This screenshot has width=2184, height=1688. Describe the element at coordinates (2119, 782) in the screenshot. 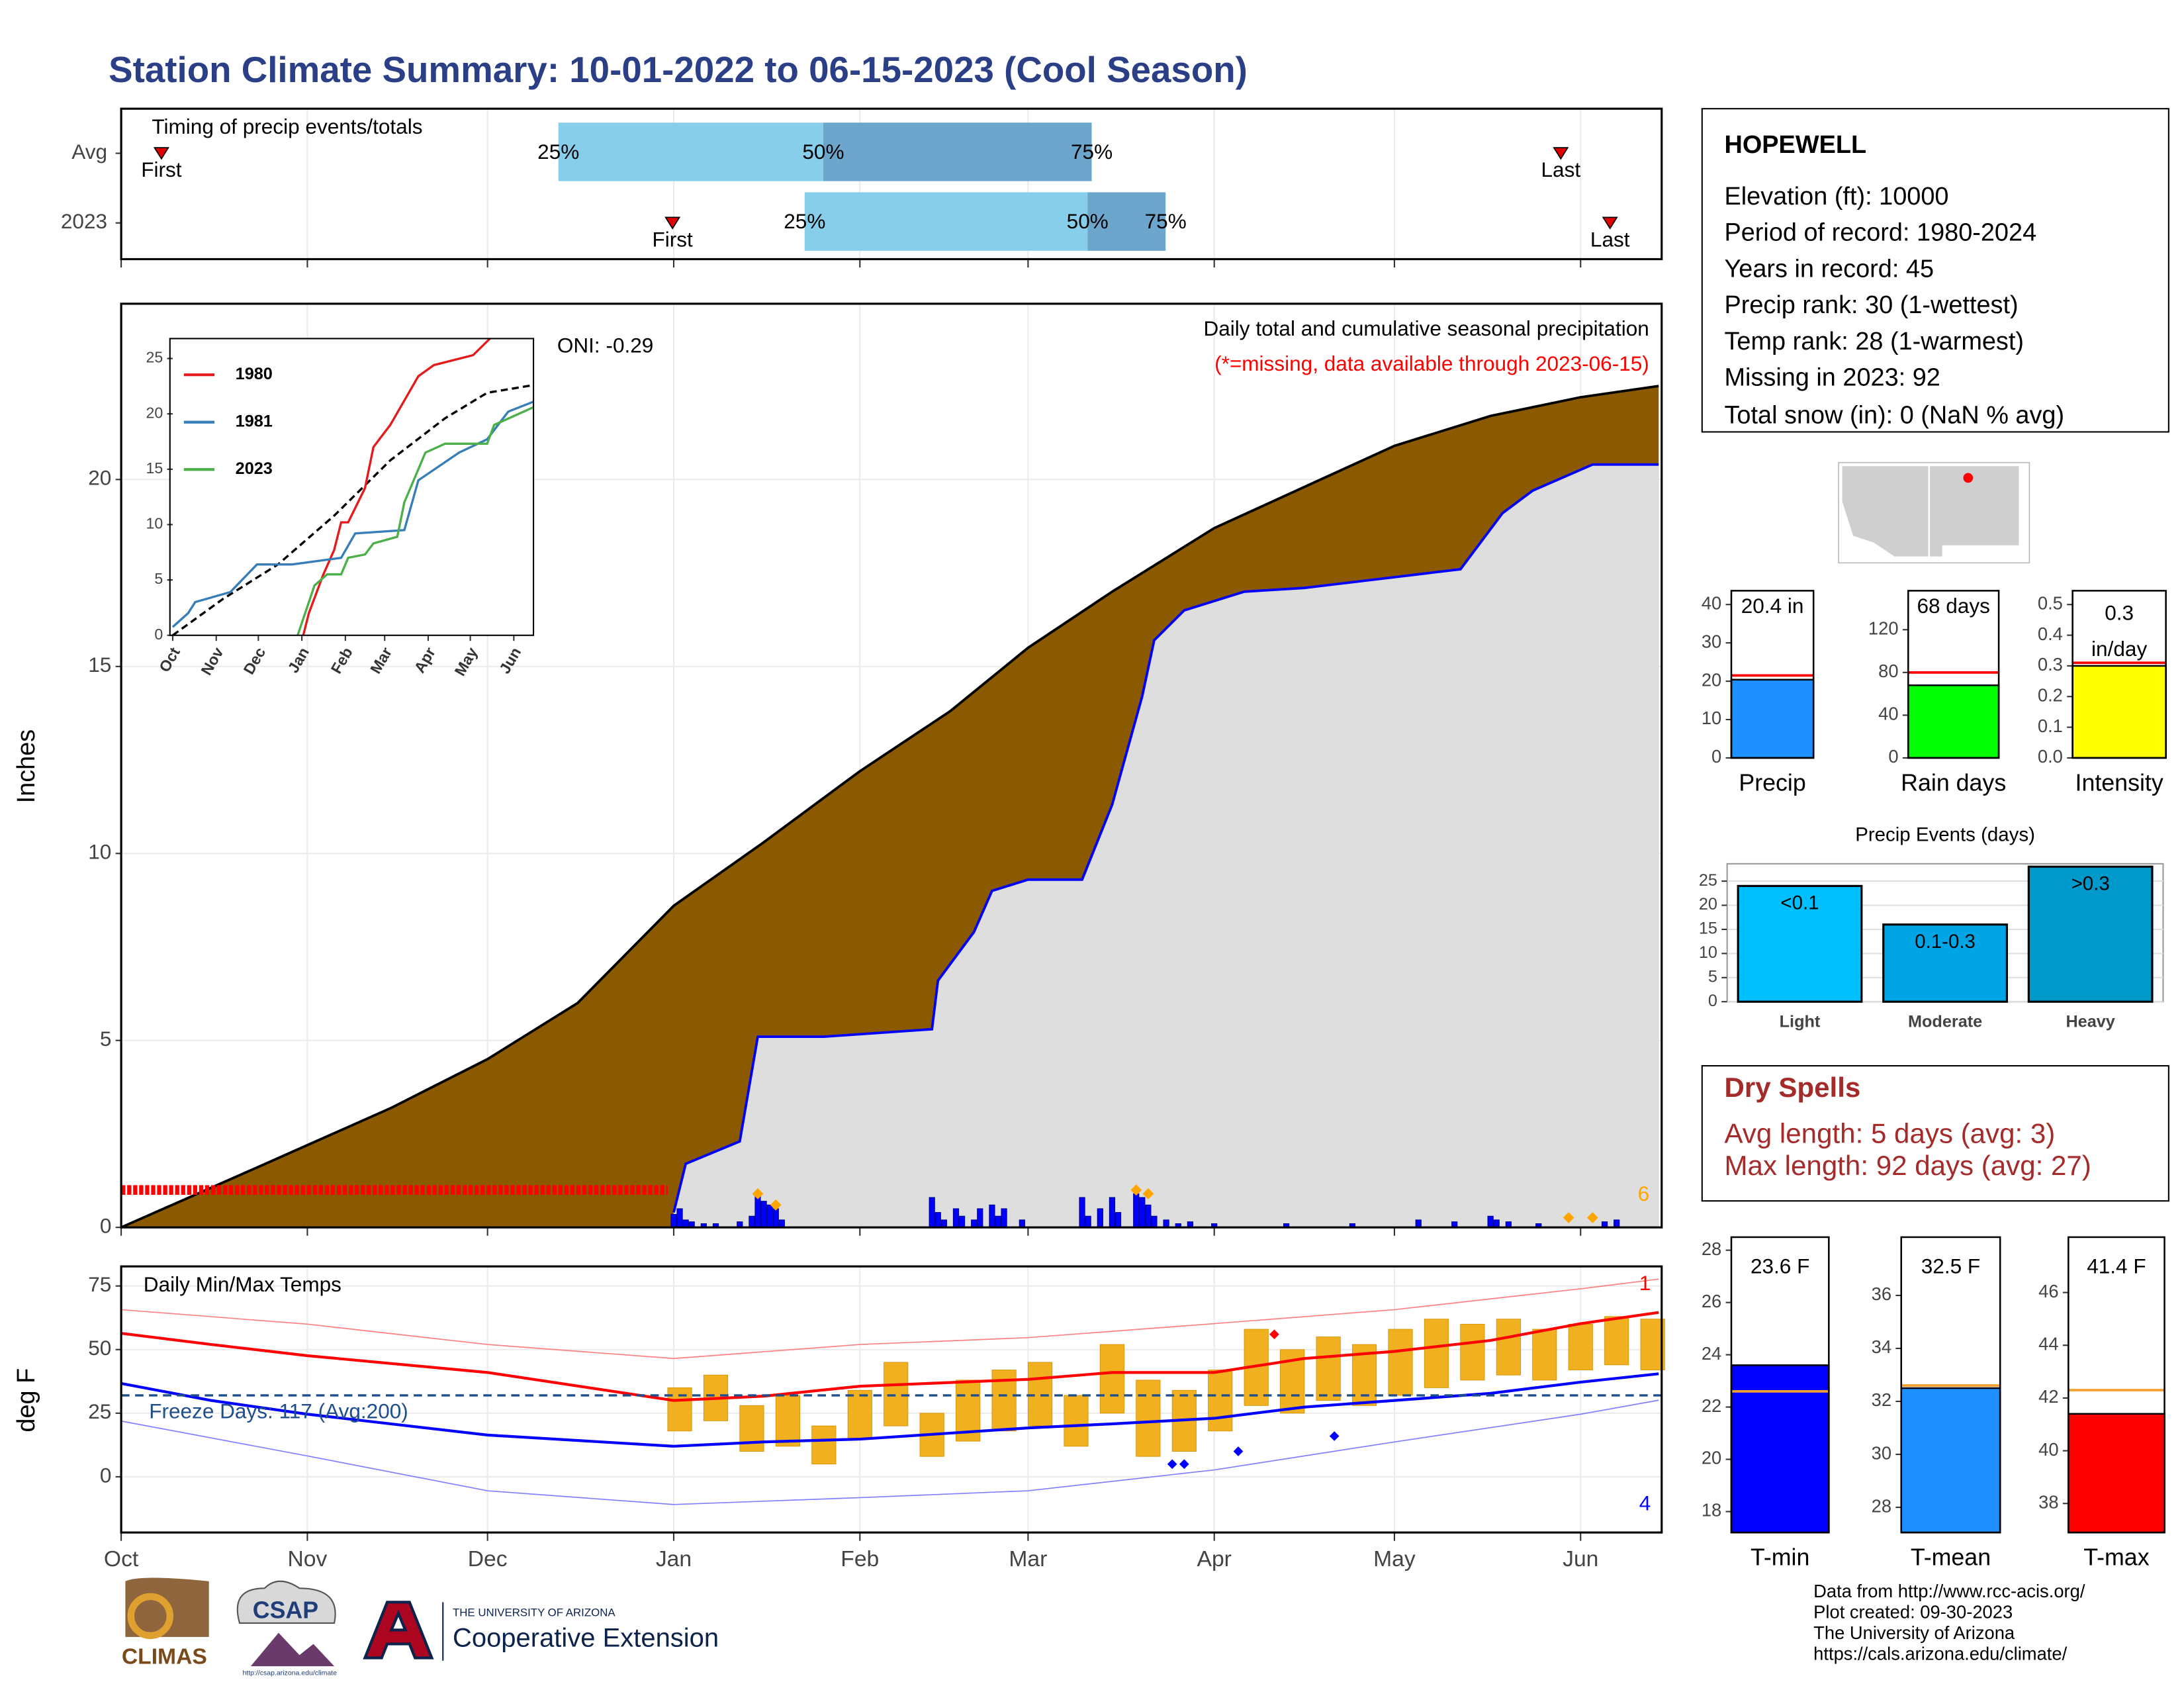

I see `category-label: Intensity` at that location.